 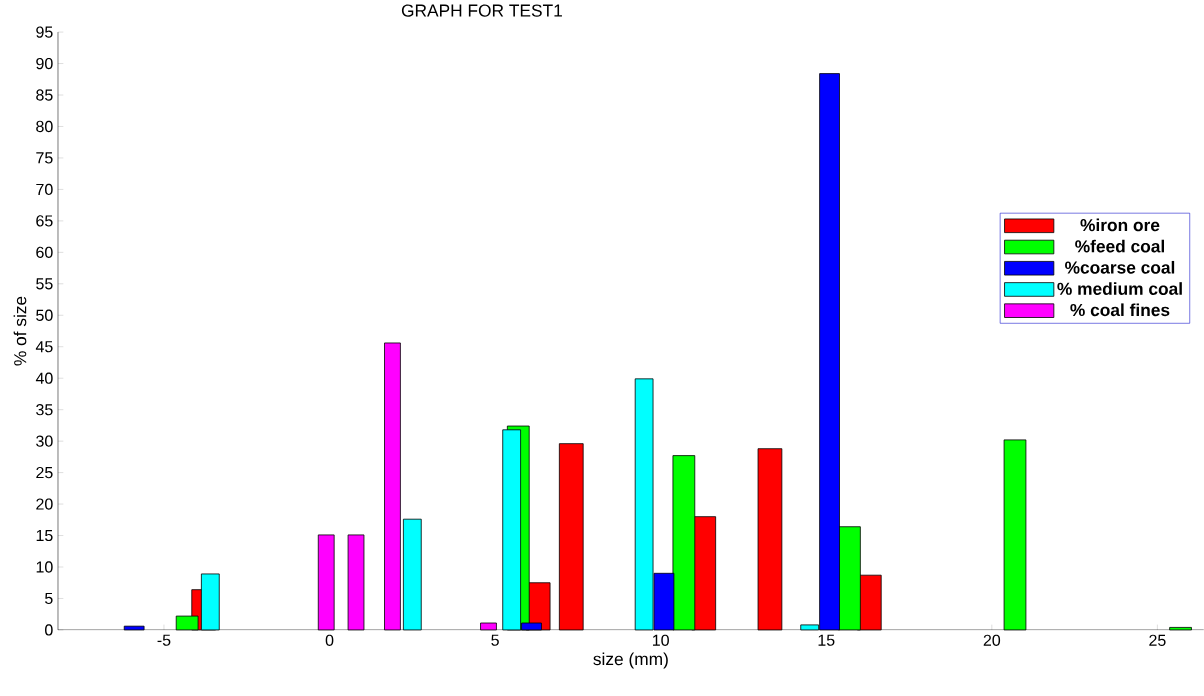 What do you see at coordinates (44, 158) in the screenshot?
I see `y-tick-label: 75` at bounding box center [44, 158].